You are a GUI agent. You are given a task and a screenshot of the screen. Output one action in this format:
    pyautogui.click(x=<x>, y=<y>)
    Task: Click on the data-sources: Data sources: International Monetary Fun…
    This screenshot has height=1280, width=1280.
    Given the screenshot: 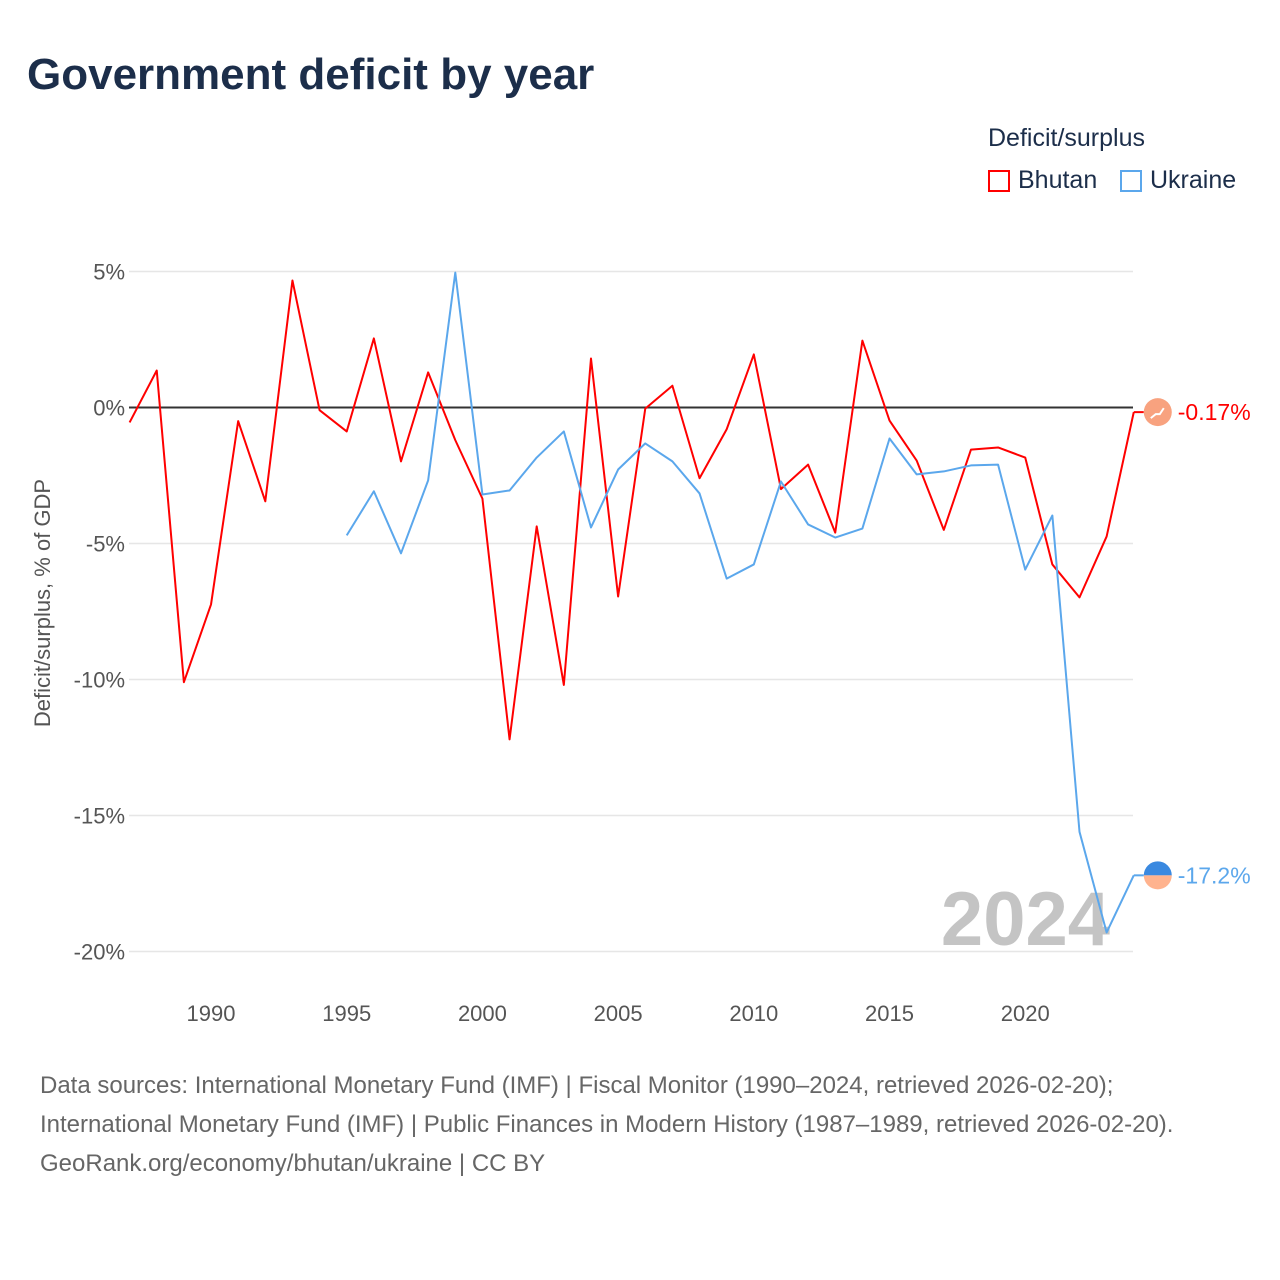 What is the action you would take?
    pyautogui.click(x=607, y=1105)
    